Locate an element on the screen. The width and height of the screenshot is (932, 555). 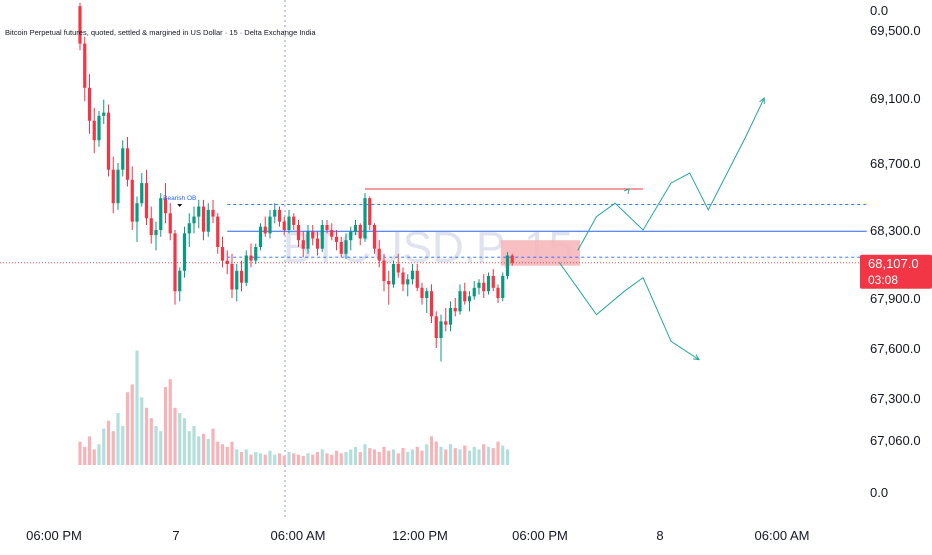
projection-up-path-arrowhead is located at coordinates (762, 100).